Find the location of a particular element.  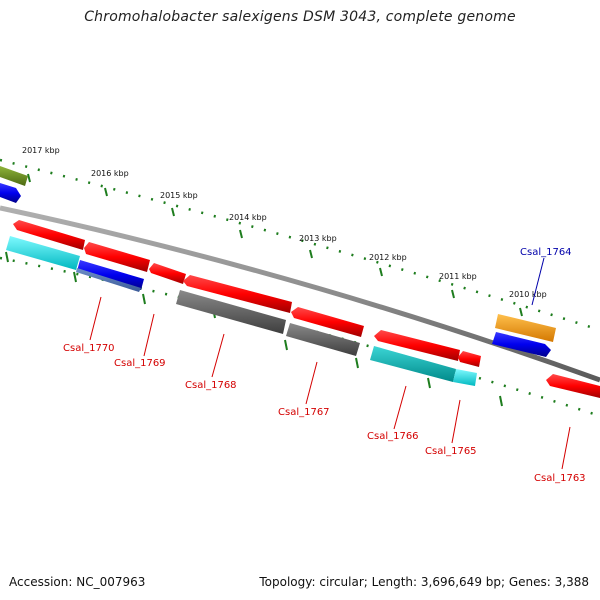

gene-label-csal-1767: Csal_1767 is located at coordinates (304, 412).